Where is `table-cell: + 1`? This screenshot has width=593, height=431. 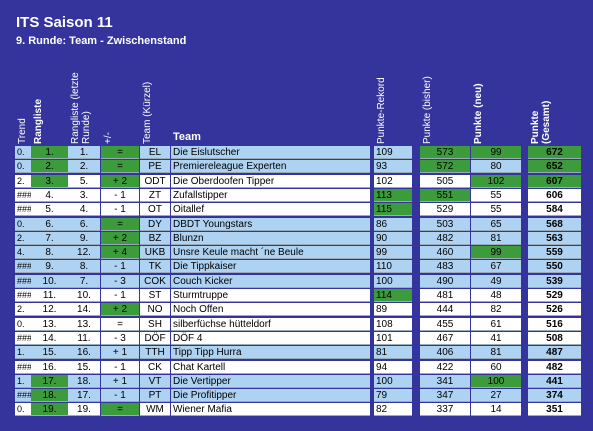
table-cell: + 1 is located at coordinates (120, 381).